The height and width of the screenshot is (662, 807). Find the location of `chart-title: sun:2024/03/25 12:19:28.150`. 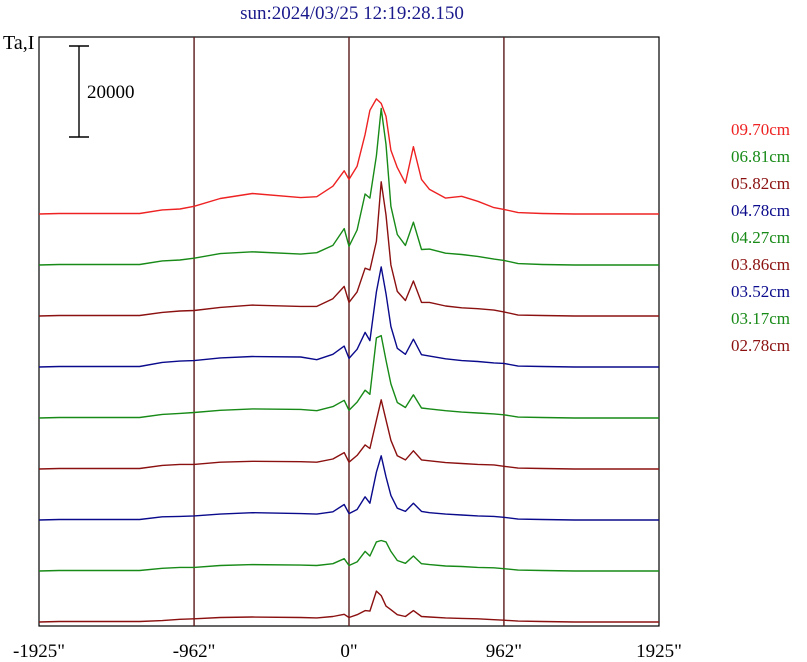

chart-title: sun:2024/03/25 12:19:28.150 is located at coordinates (352, 13).